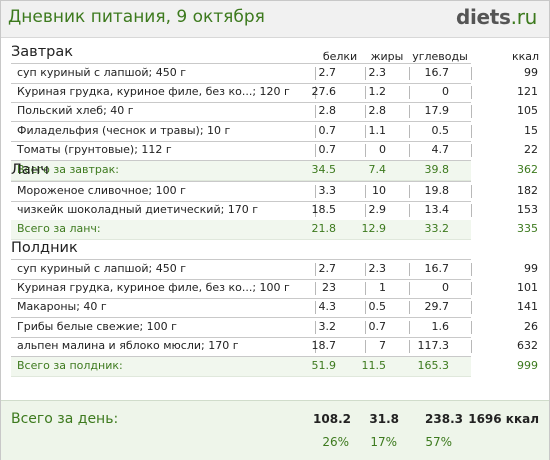  I want to click on day-total-label: Всего за день:, so click(65, 419).